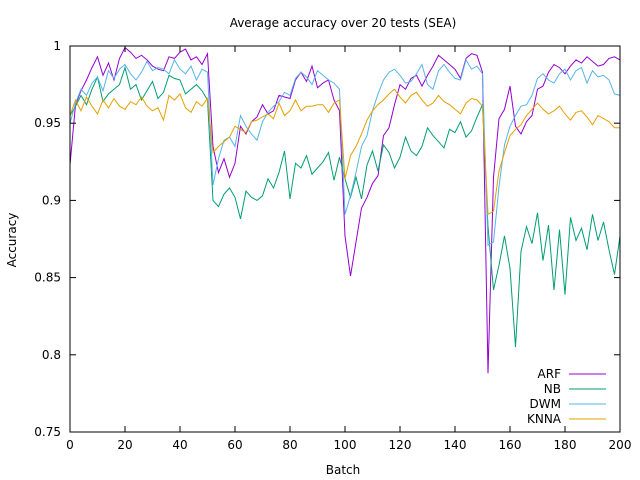 The image size is (640, 480). What do you see at coordinates (47, 278) in the screenshot?
I see `y-tick-label: 0.85` at bounding box center [47, 278].